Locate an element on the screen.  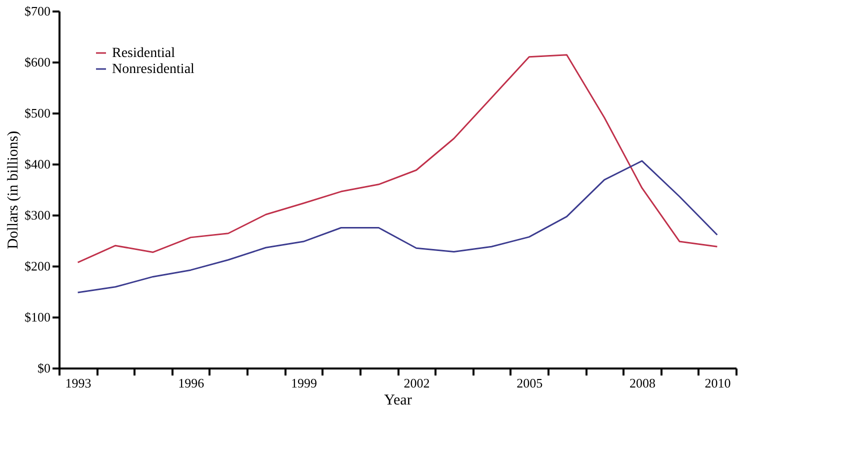
x-tick-label: 1999 is located at coordinates (303, 383).